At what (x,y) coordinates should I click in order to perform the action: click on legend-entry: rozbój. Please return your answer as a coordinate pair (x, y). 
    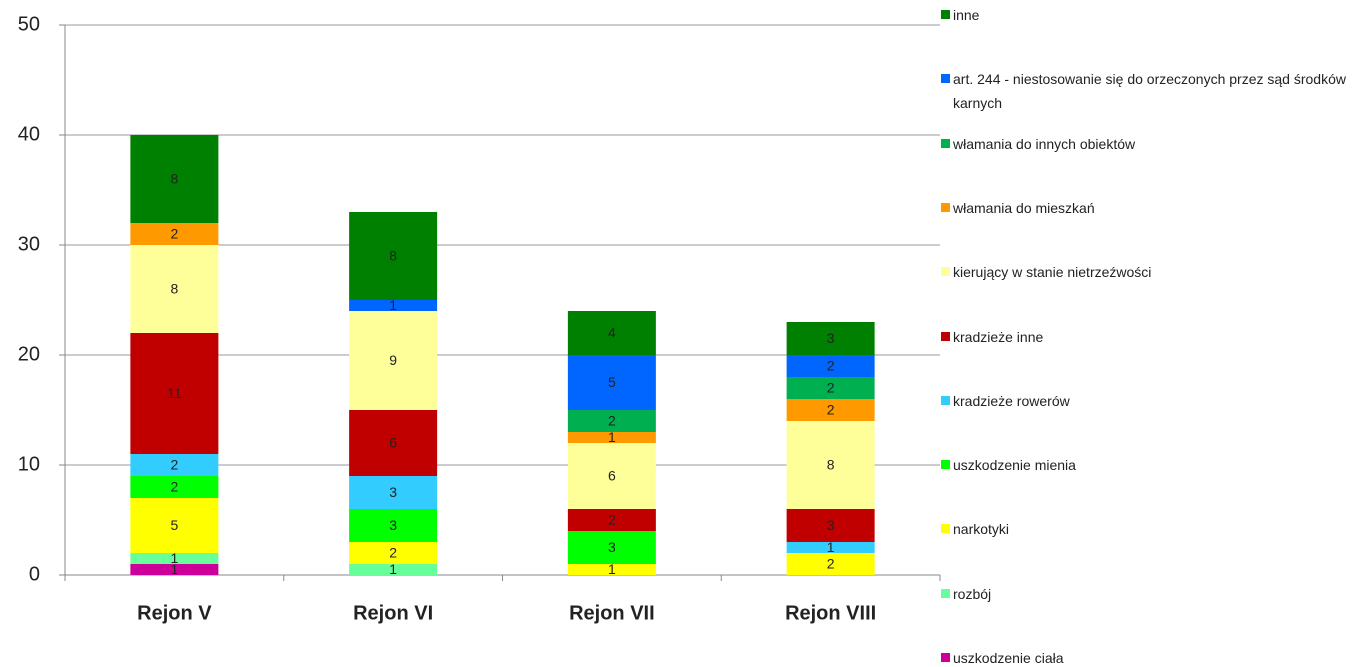
    Looking at the image, I should click on (1155, 594).